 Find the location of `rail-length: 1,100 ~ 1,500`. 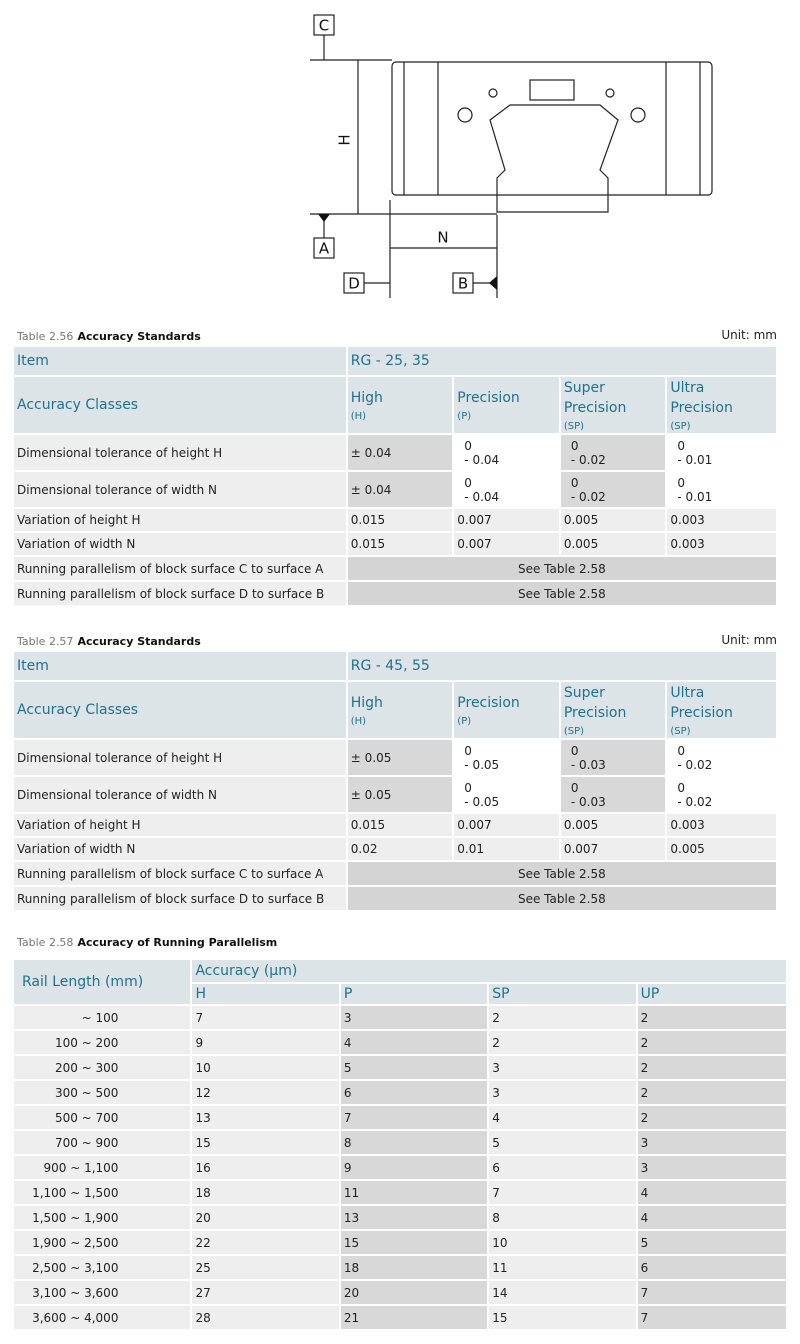

rail-length: 1,100 ~ 1,500 is located at coordinates (102, 1192).